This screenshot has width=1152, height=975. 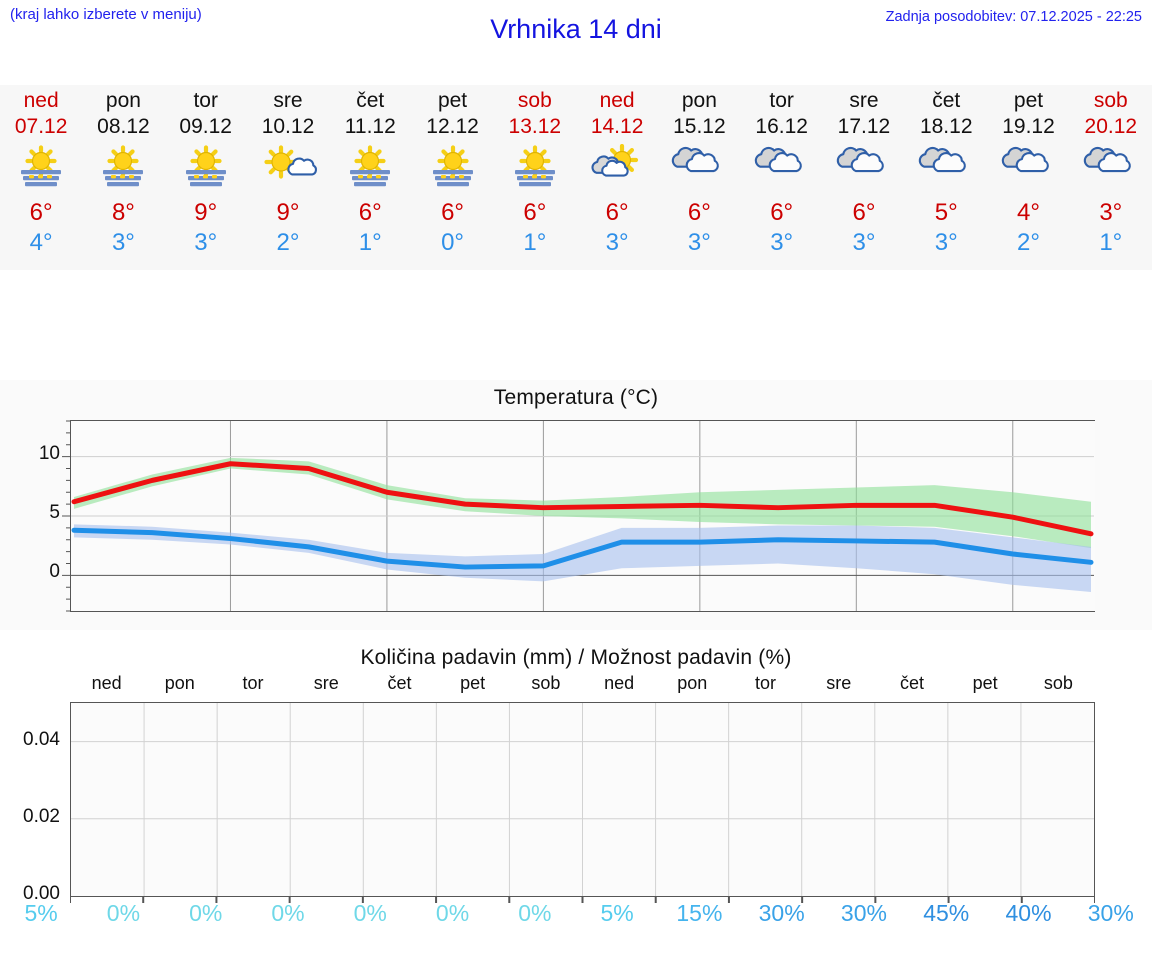 What do you see at coordinates (535, 177) in the screenshot?
I see `forecast-day-13.12: sob 13.12 6° 1°` at bounding box center [535, 177].